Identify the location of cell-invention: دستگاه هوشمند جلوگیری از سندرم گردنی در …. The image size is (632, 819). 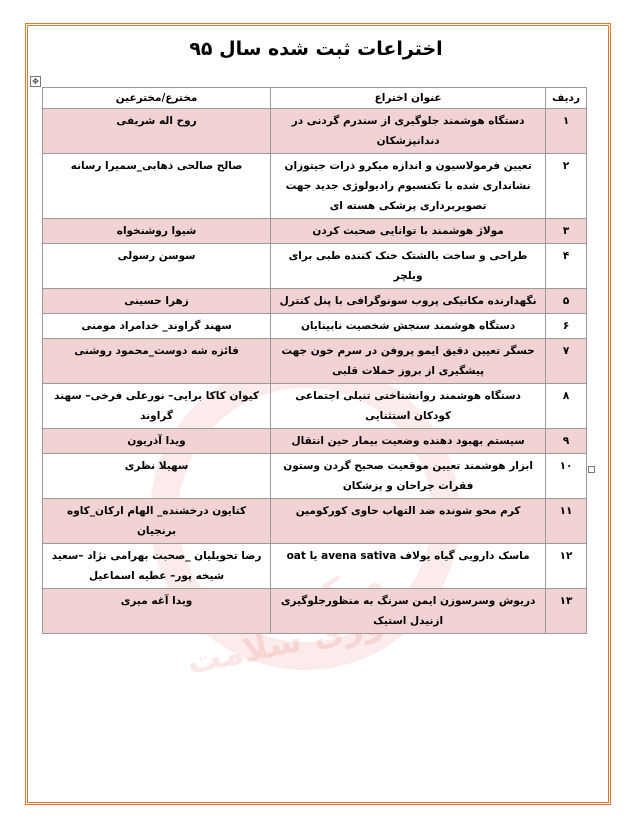
(408, 131).